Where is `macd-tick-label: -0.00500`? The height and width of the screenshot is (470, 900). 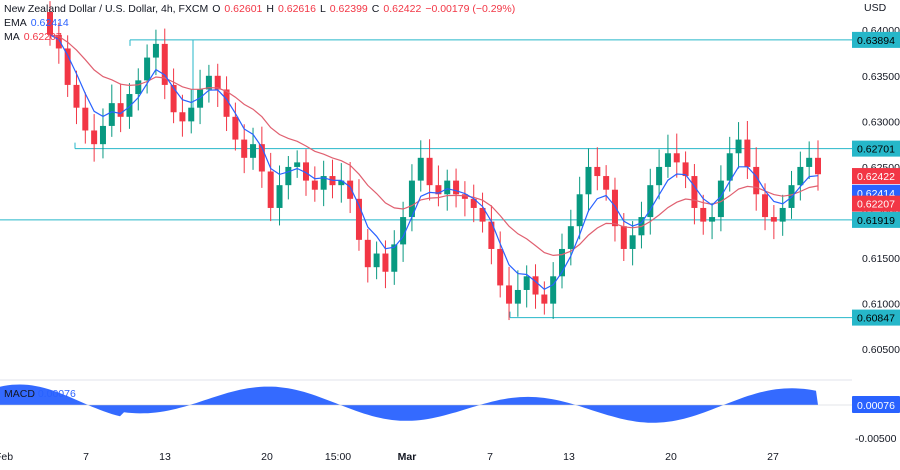
macd-tick-label: -0.00500 is located at coordinates (876, 439).